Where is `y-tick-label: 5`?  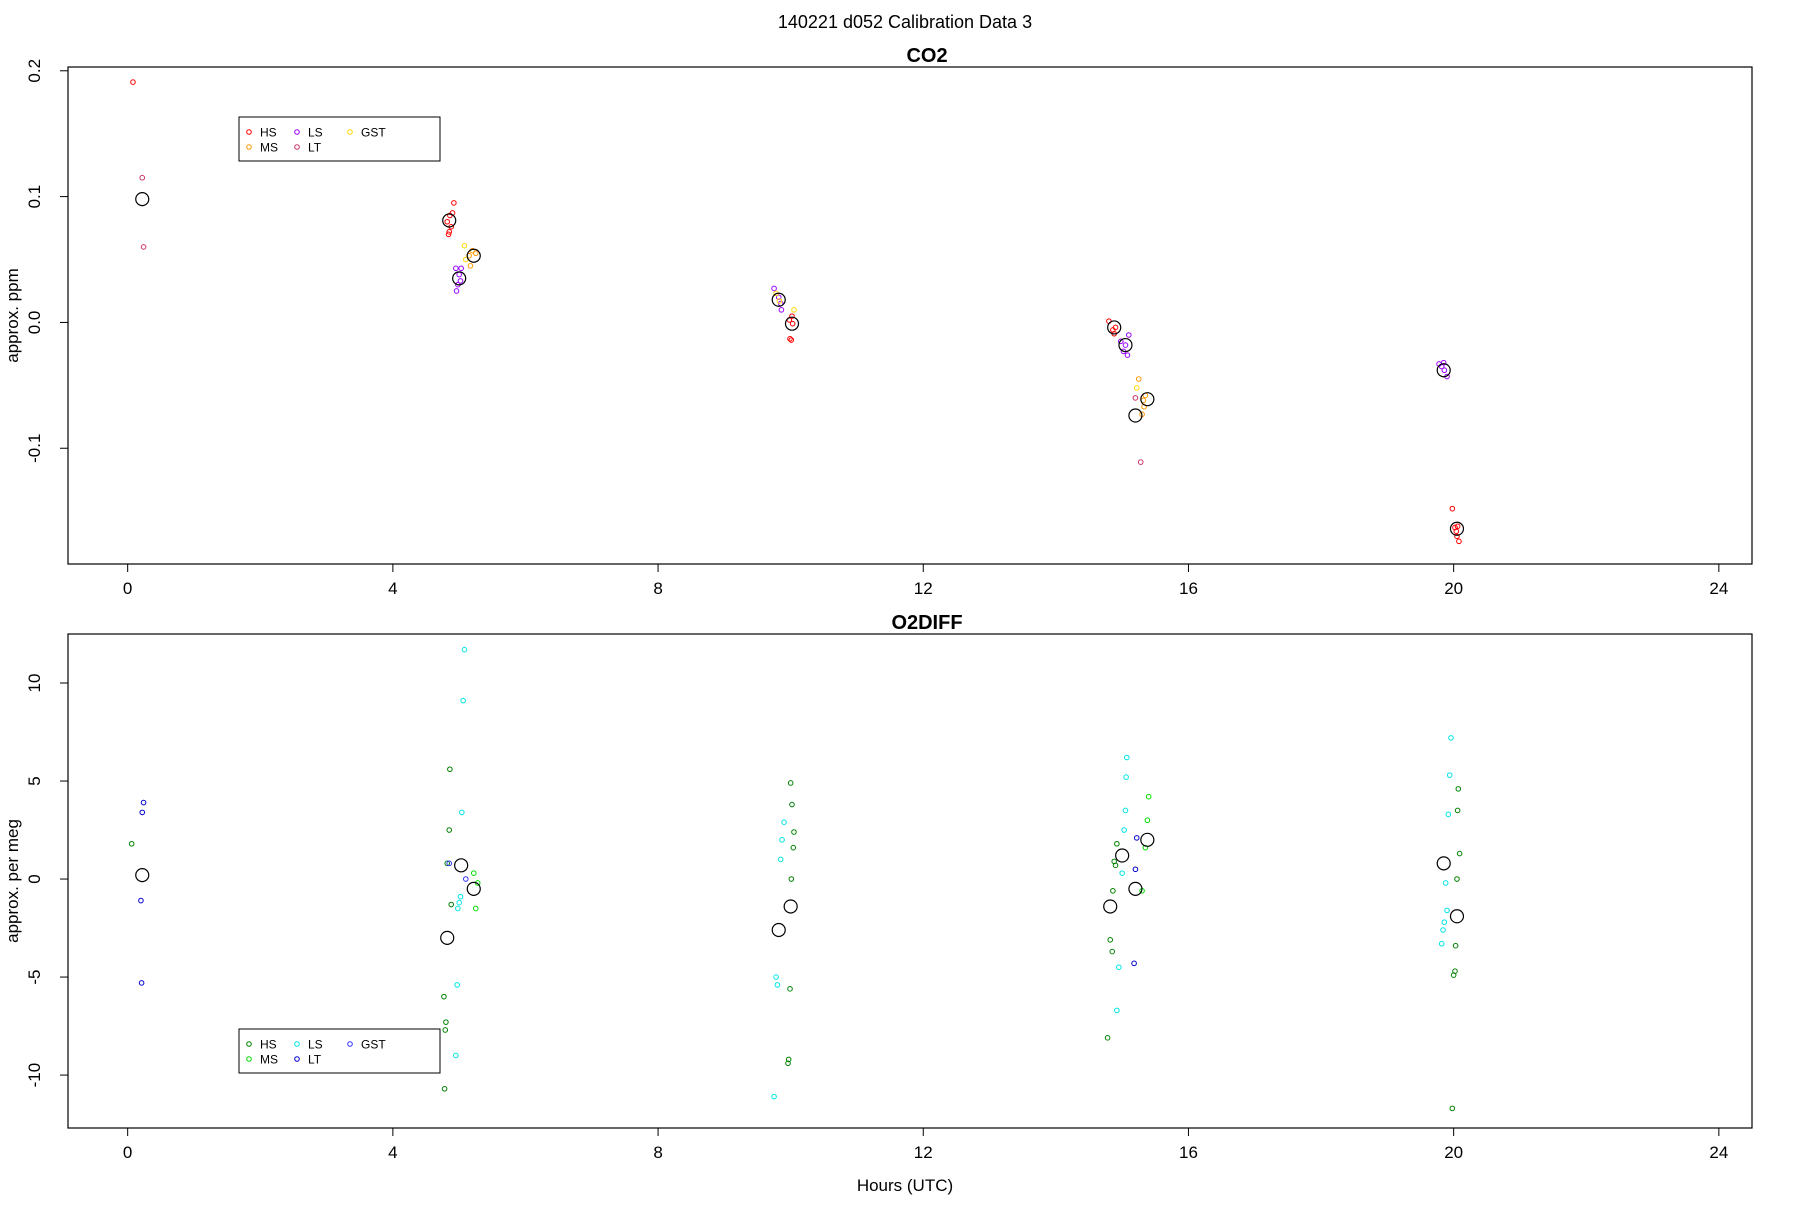 y-tick-label: 5 is located at coordinates (34, 780).